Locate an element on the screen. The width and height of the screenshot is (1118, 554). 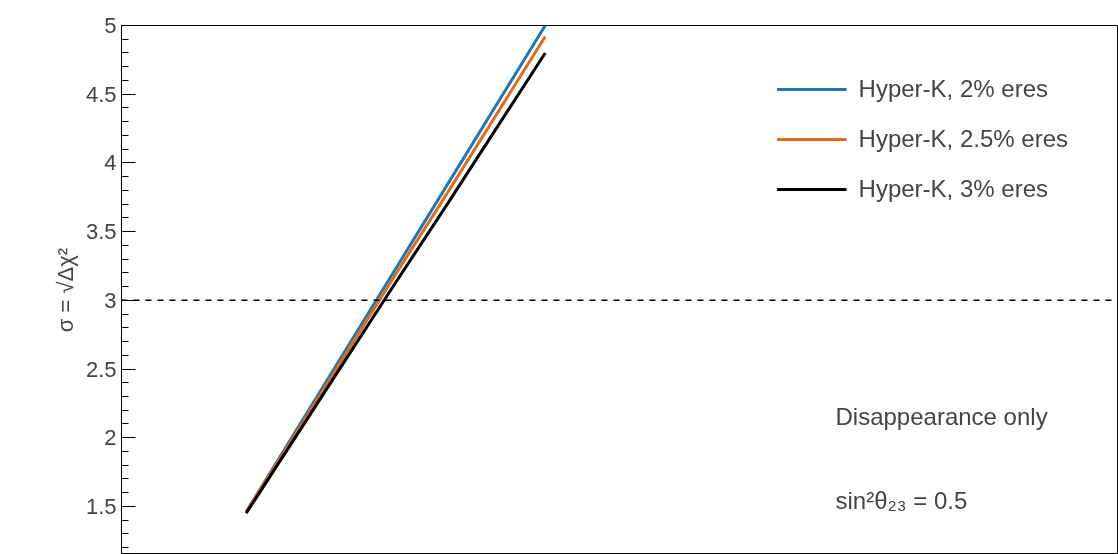
y-tick-label: 3 is located at coordinates (110, 300).